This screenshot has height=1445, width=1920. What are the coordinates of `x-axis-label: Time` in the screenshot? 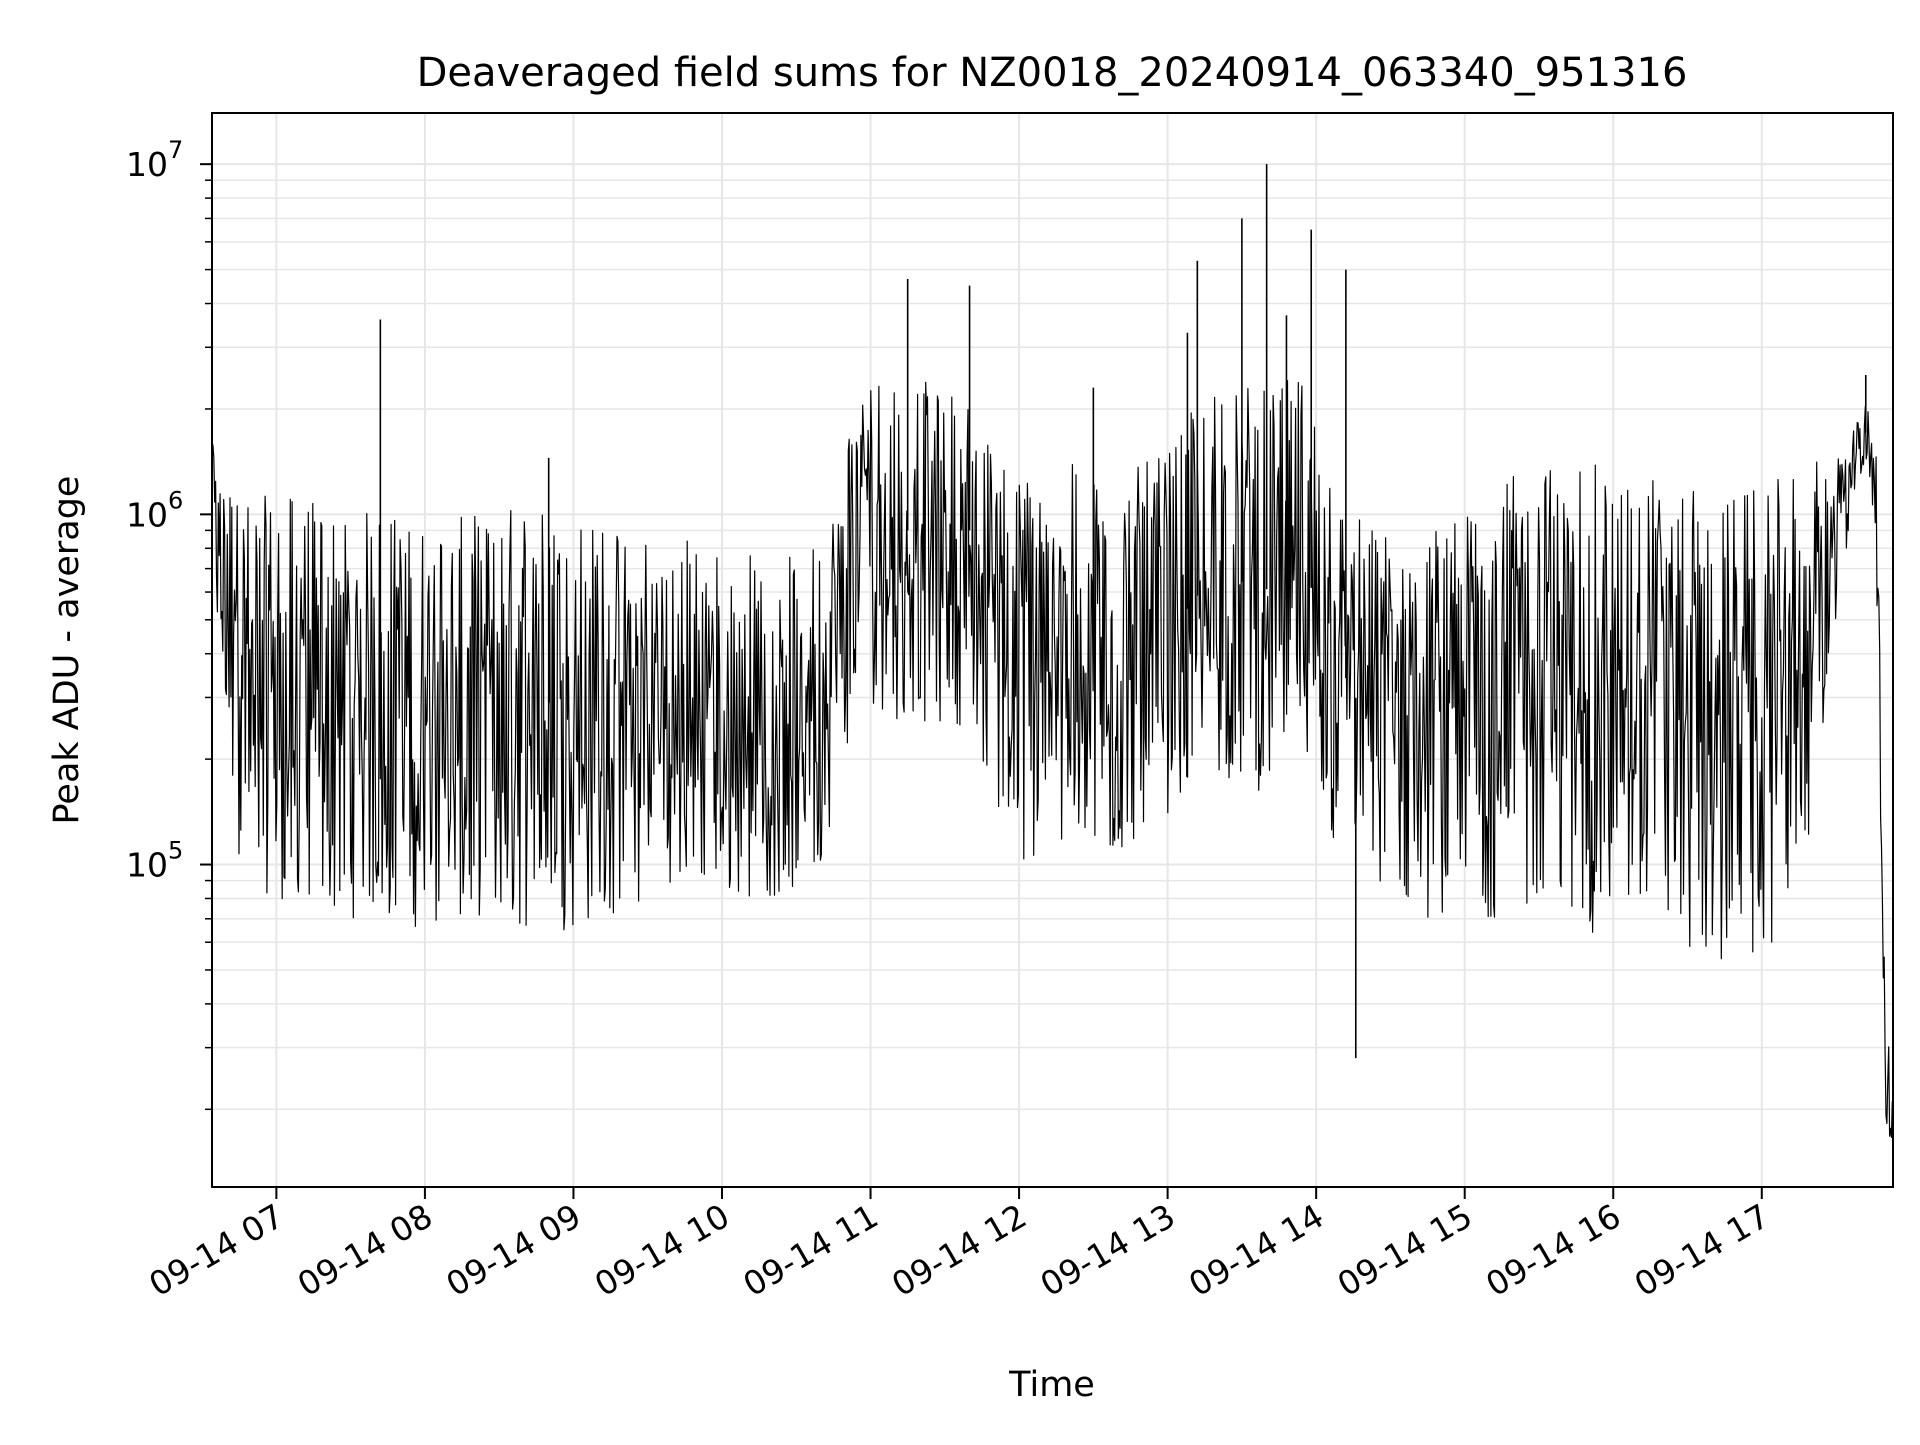 It's located at (1051, 1385).